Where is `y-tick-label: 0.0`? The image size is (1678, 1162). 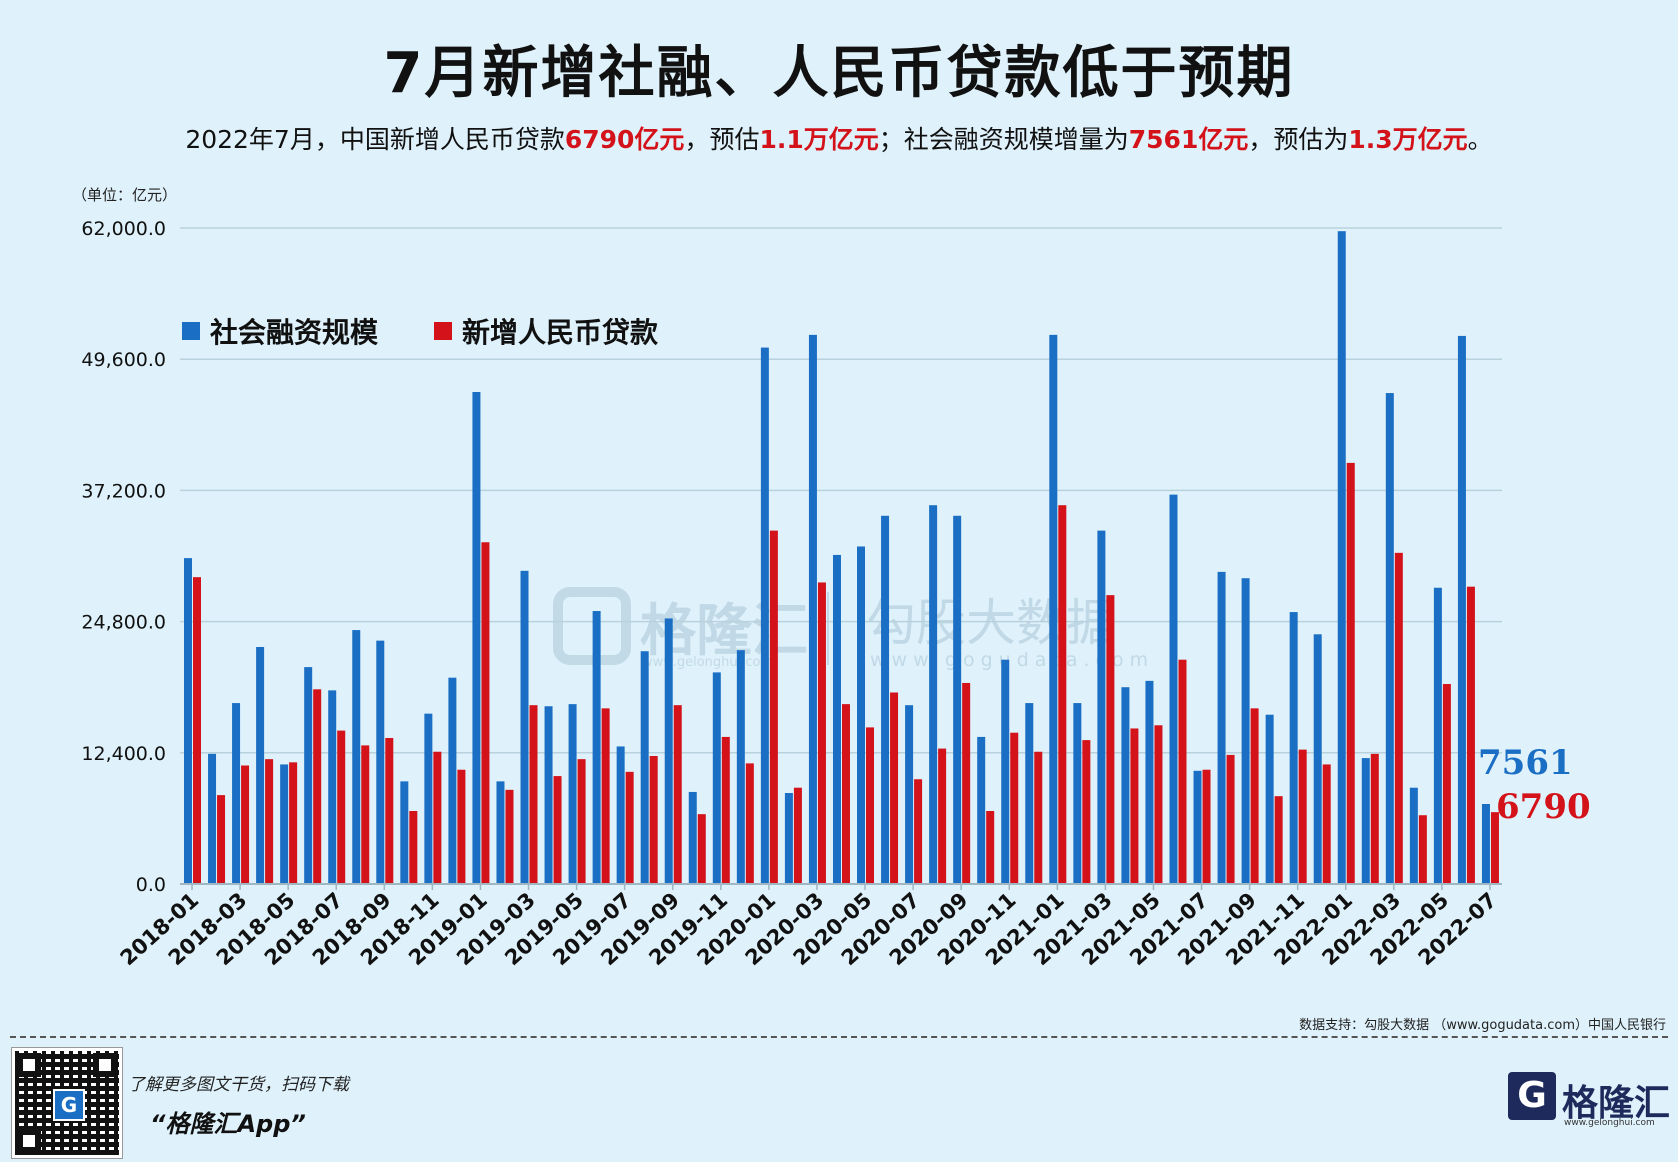
y-tick-label: 0.0 is located at coordinates (151, 885).